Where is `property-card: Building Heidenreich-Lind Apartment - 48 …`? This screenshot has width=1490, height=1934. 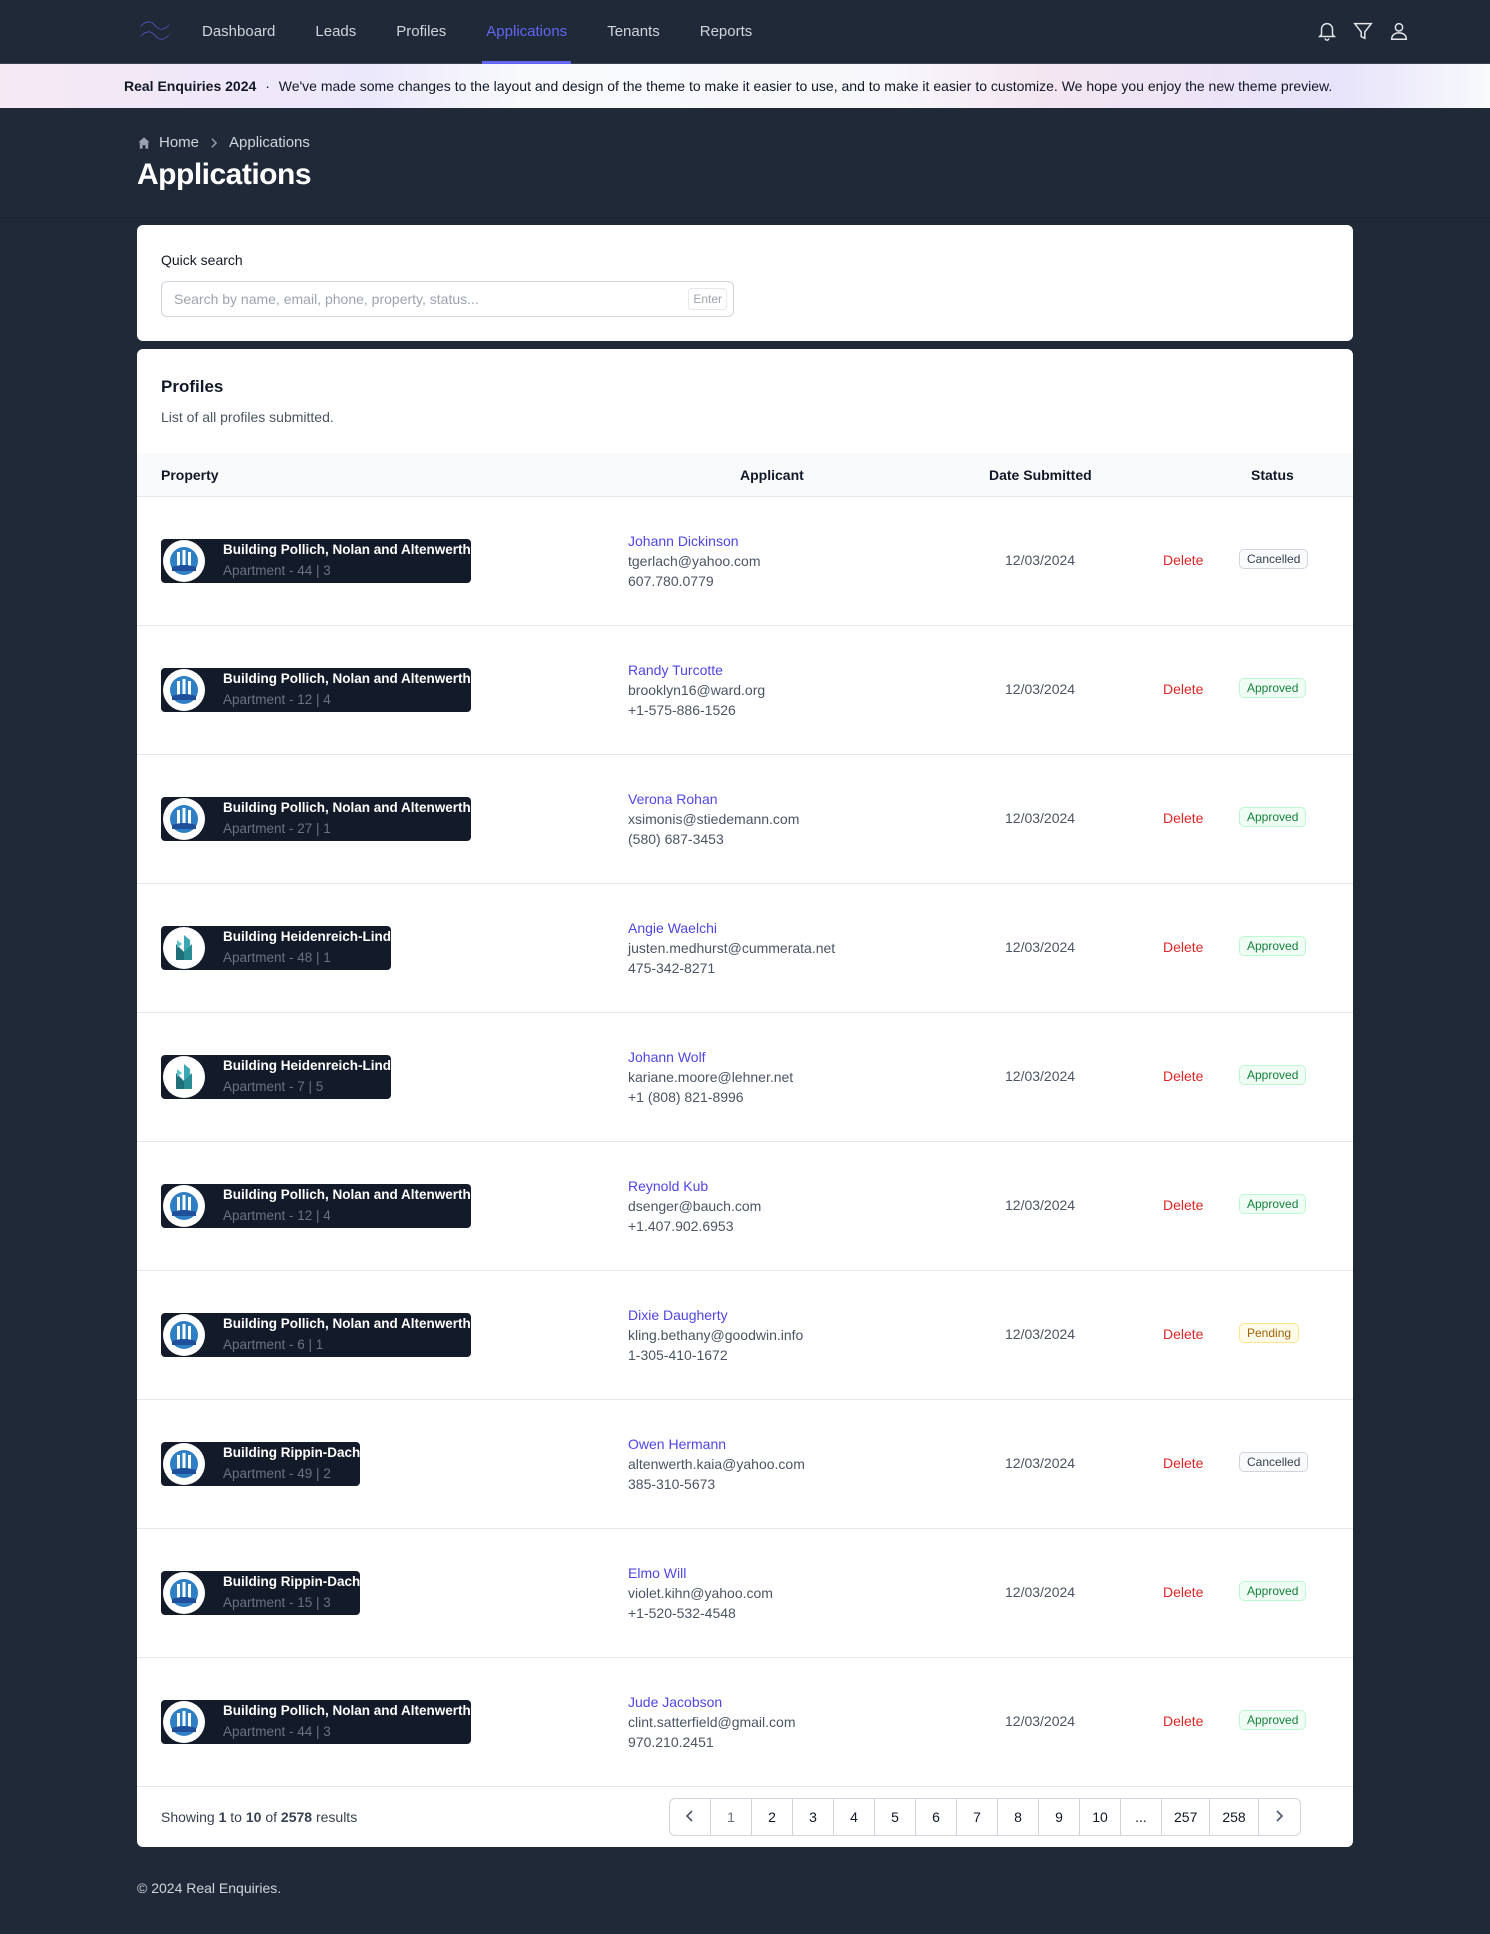 property-card: Building Heidenreich-Lind Apartment - 48 … is located at coordinates (276, 948).